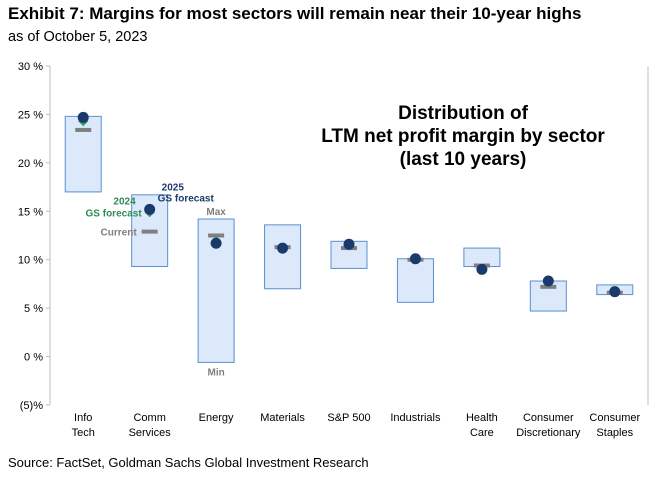 This screenshot has width=665, height=480. I want to click on chart-inner-title: Distribution of, so click(463, 113).